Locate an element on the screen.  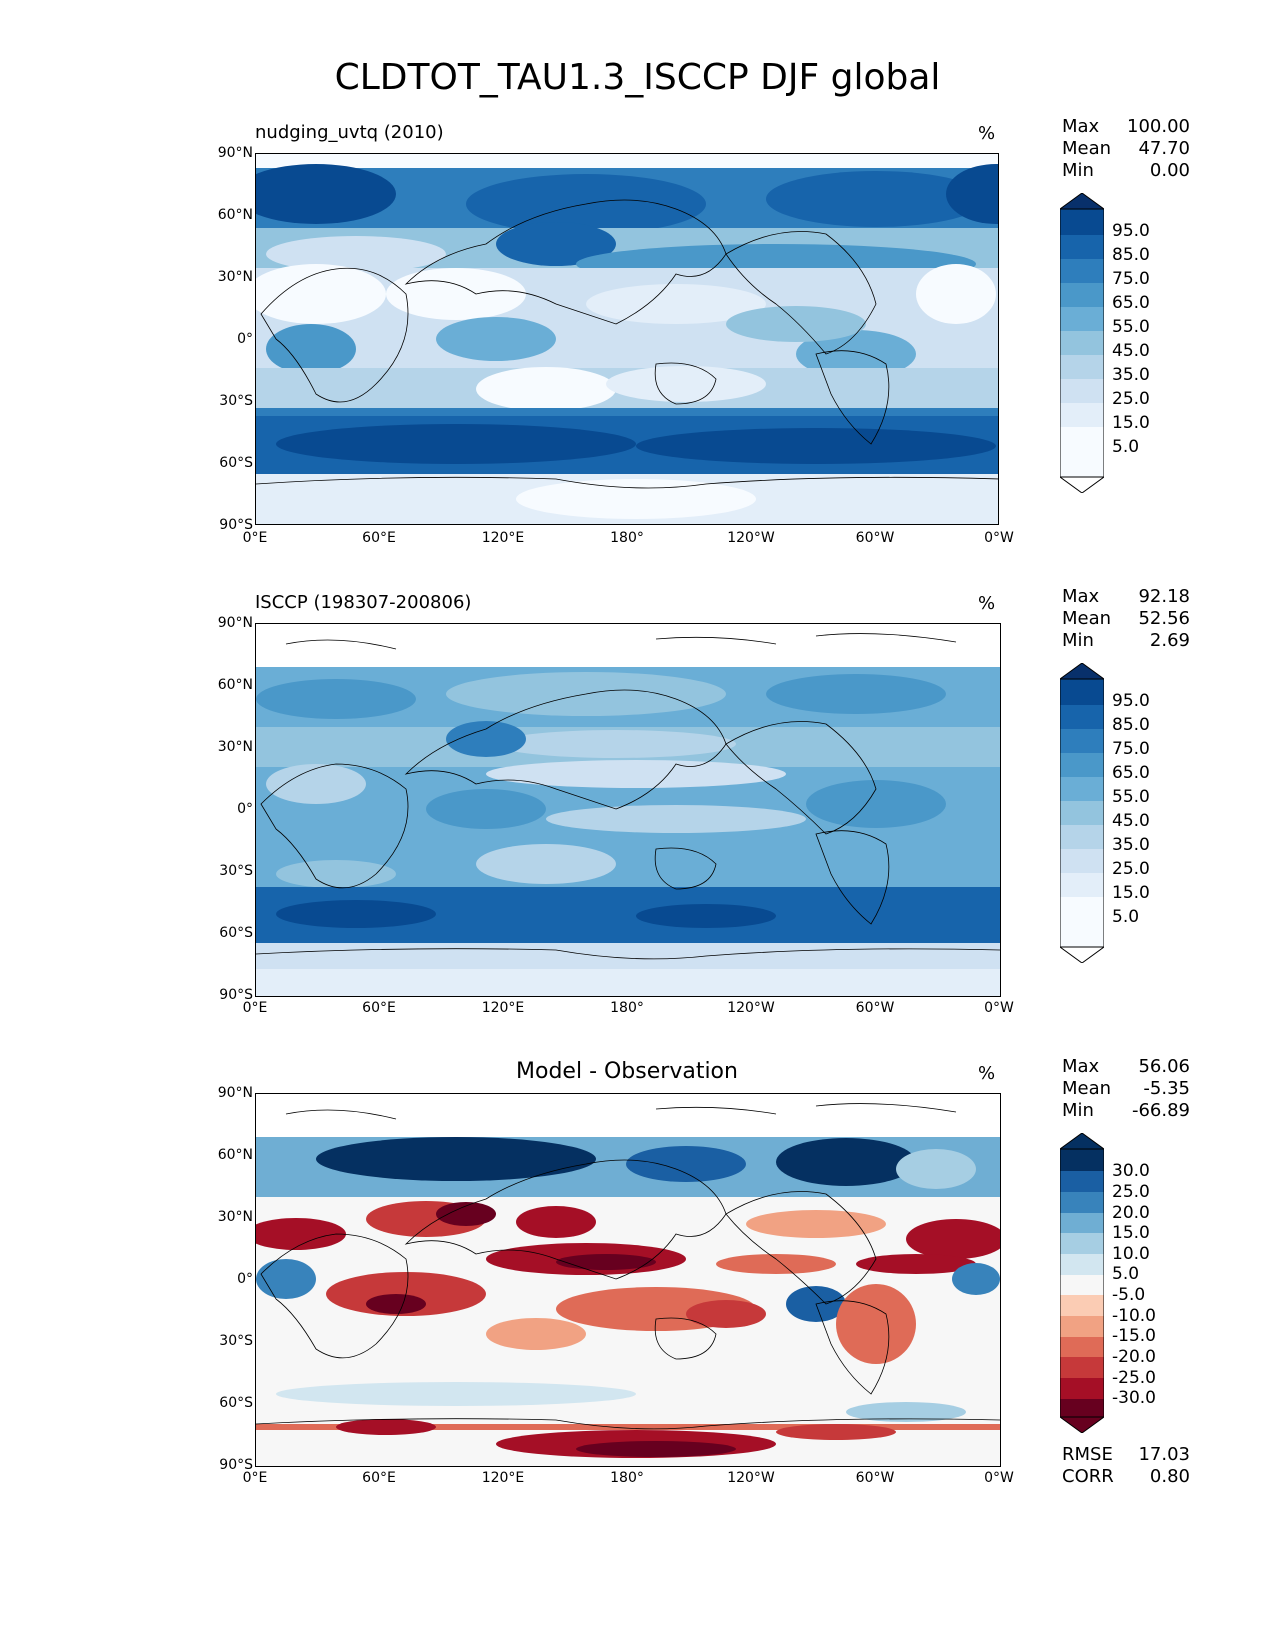
panel-title: Model - Observation is located at coordinates (627, 1071).